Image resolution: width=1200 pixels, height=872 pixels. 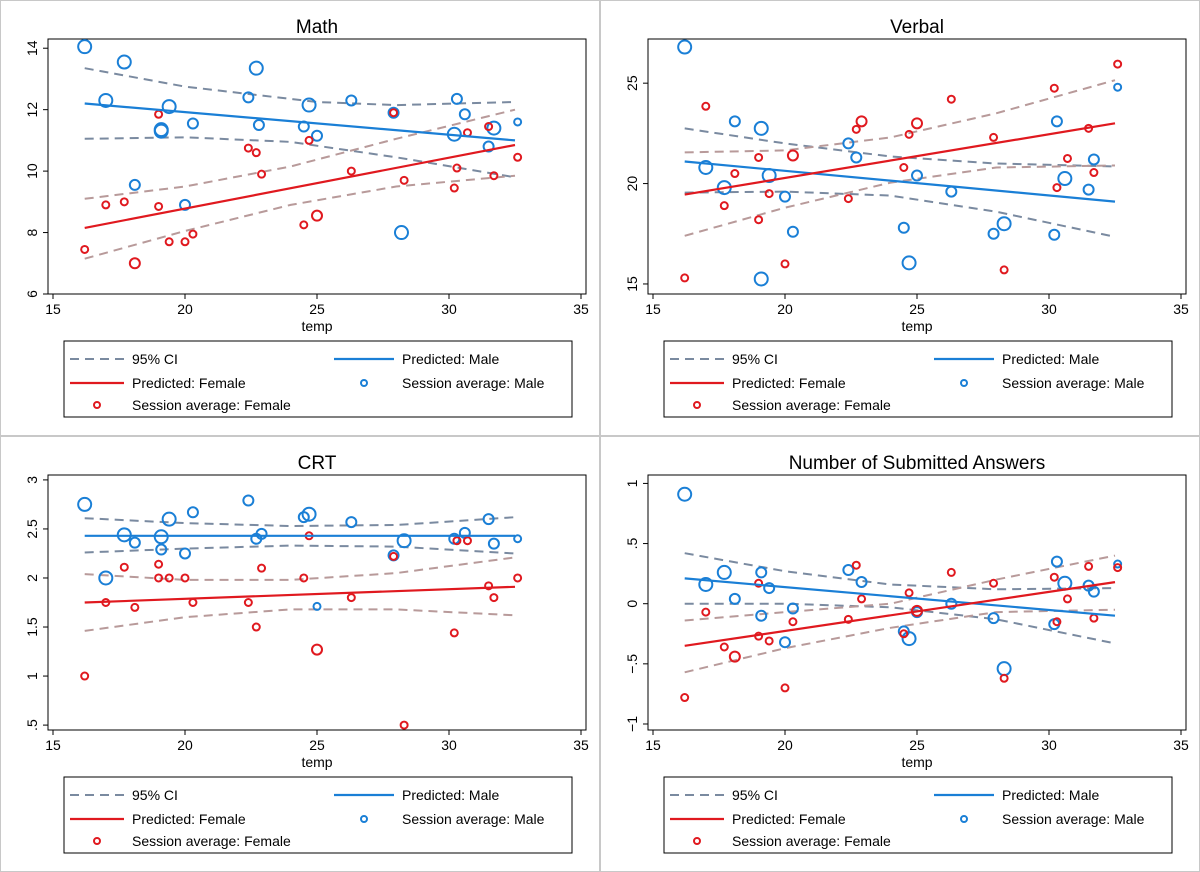 What do you see at coordinates (32, 529) in the screenshot?
I see `y-tick-label: 2.5` at bounding box center [32, 529].